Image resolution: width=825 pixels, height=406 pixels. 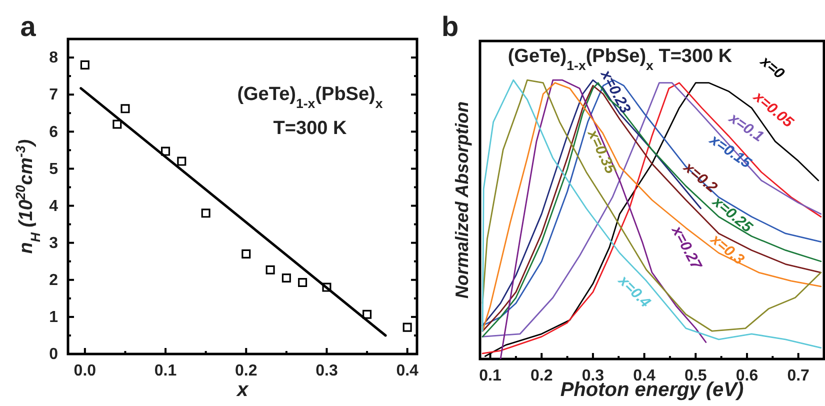 I want to click on x-tick-label: 0.7, so click(x=798, y=375).